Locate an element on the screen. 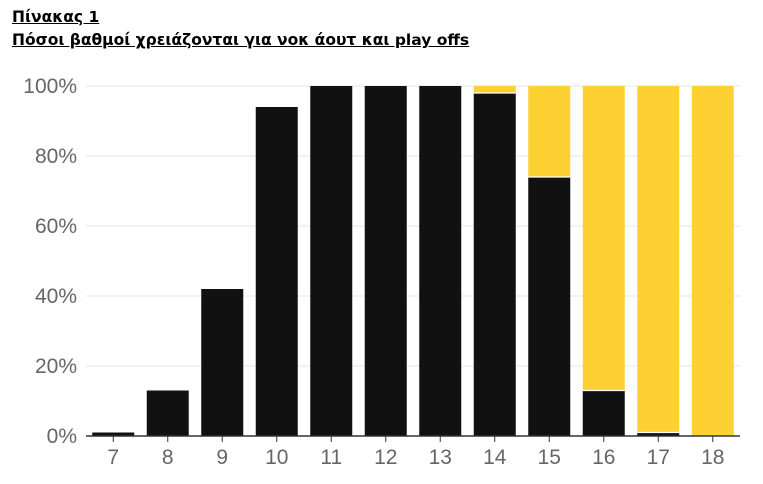 The width and height of the screenshot is (763, 484). x-axis-ticks: 7 8 9 10 11 12 13 14 15 16 17 18 is located at coordinates (415, 452).